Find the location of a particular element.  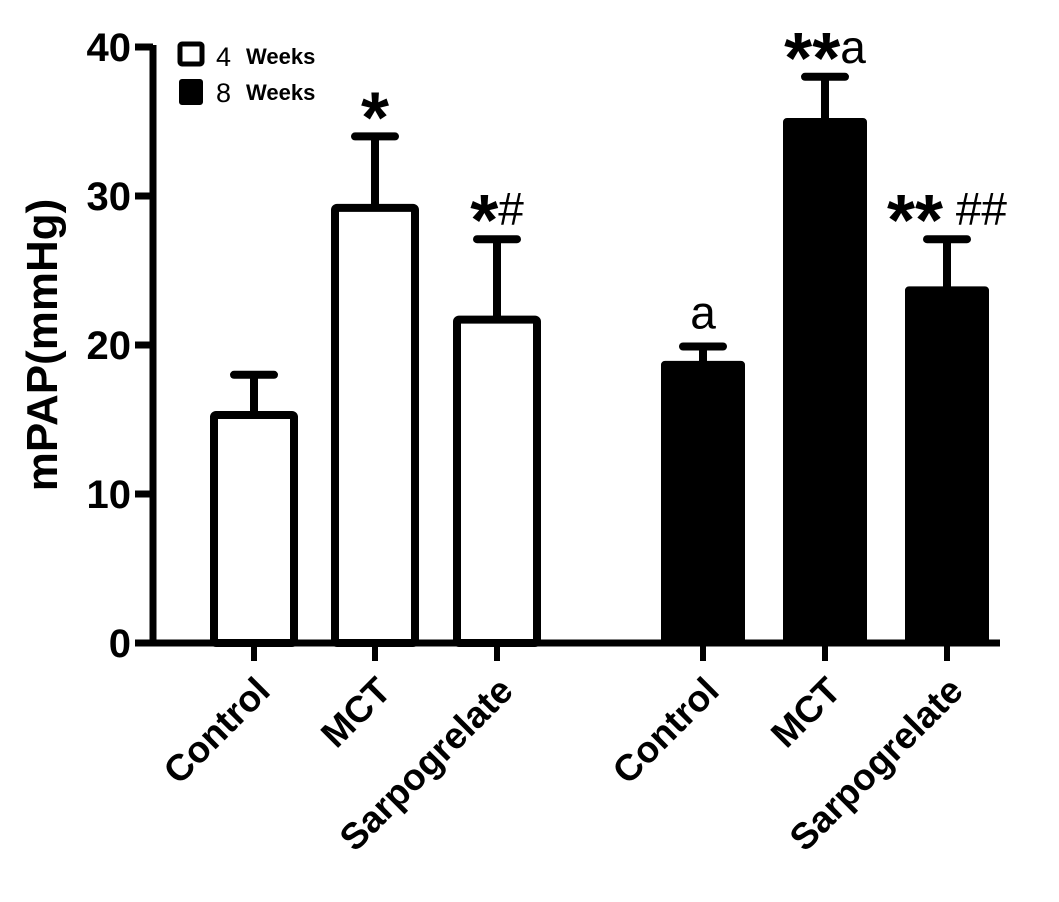

significance-annotation: ** ## is located at coordinates (947, 221).